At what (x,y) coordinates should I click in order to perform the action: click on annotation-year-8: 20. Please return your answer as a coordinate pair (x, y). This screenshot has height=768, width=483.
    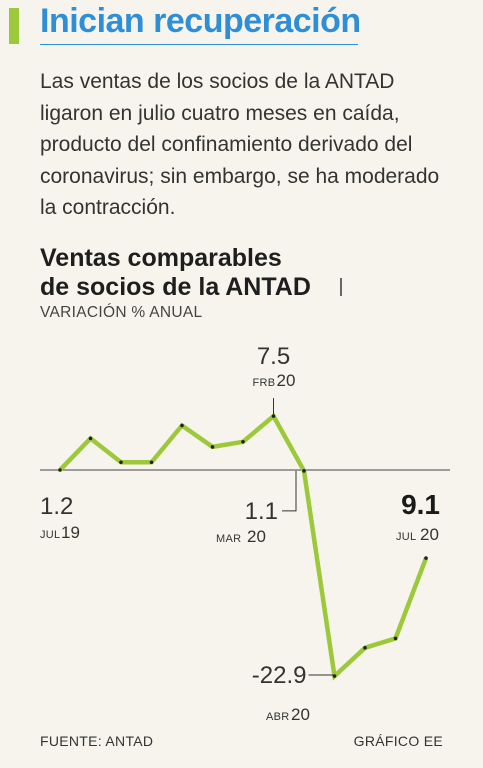
    Looking at the image, I should click on (256, 536).